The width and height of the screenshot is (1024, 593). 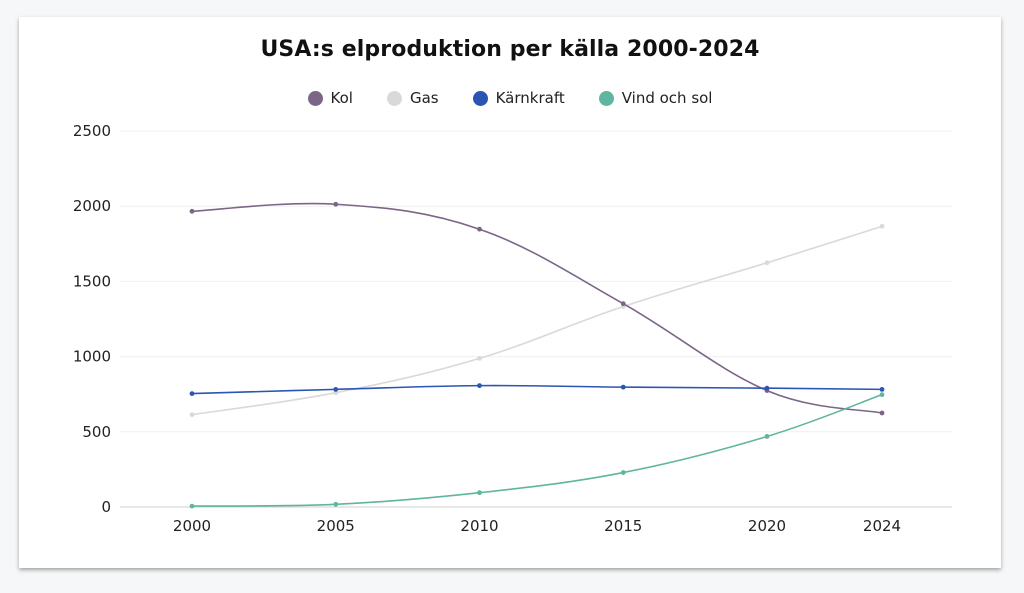 What do you see at coordinates (106, 507) in the screenshot?
I see `y-tick-label-0: 0` at bounding box center [106, 507].